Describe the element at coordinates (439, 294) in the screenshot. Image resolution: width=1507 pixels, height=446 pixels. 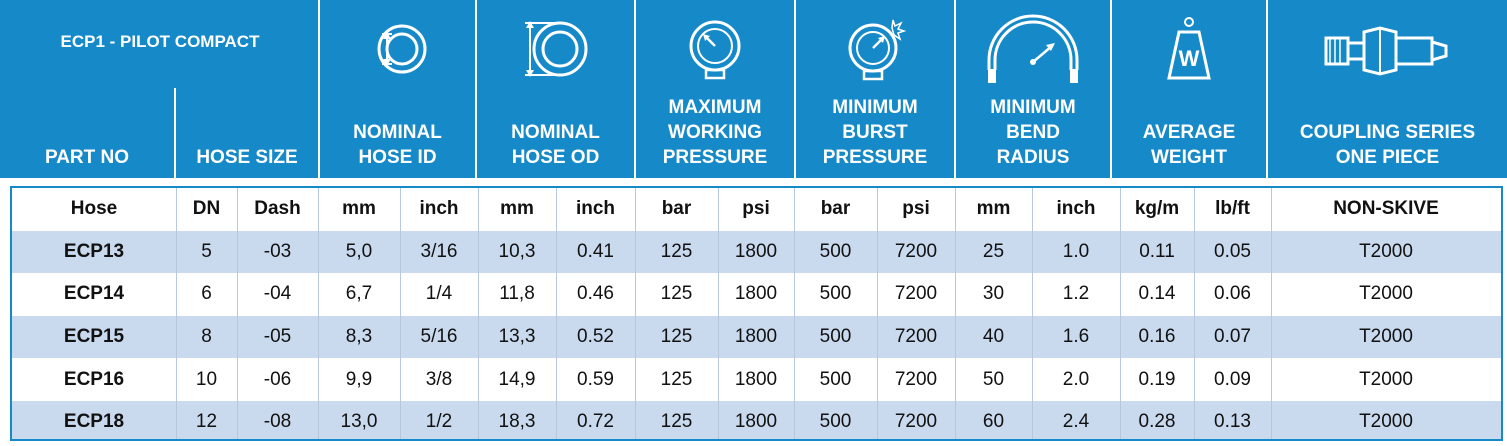
I see `table-cell: 1/4` at that location.